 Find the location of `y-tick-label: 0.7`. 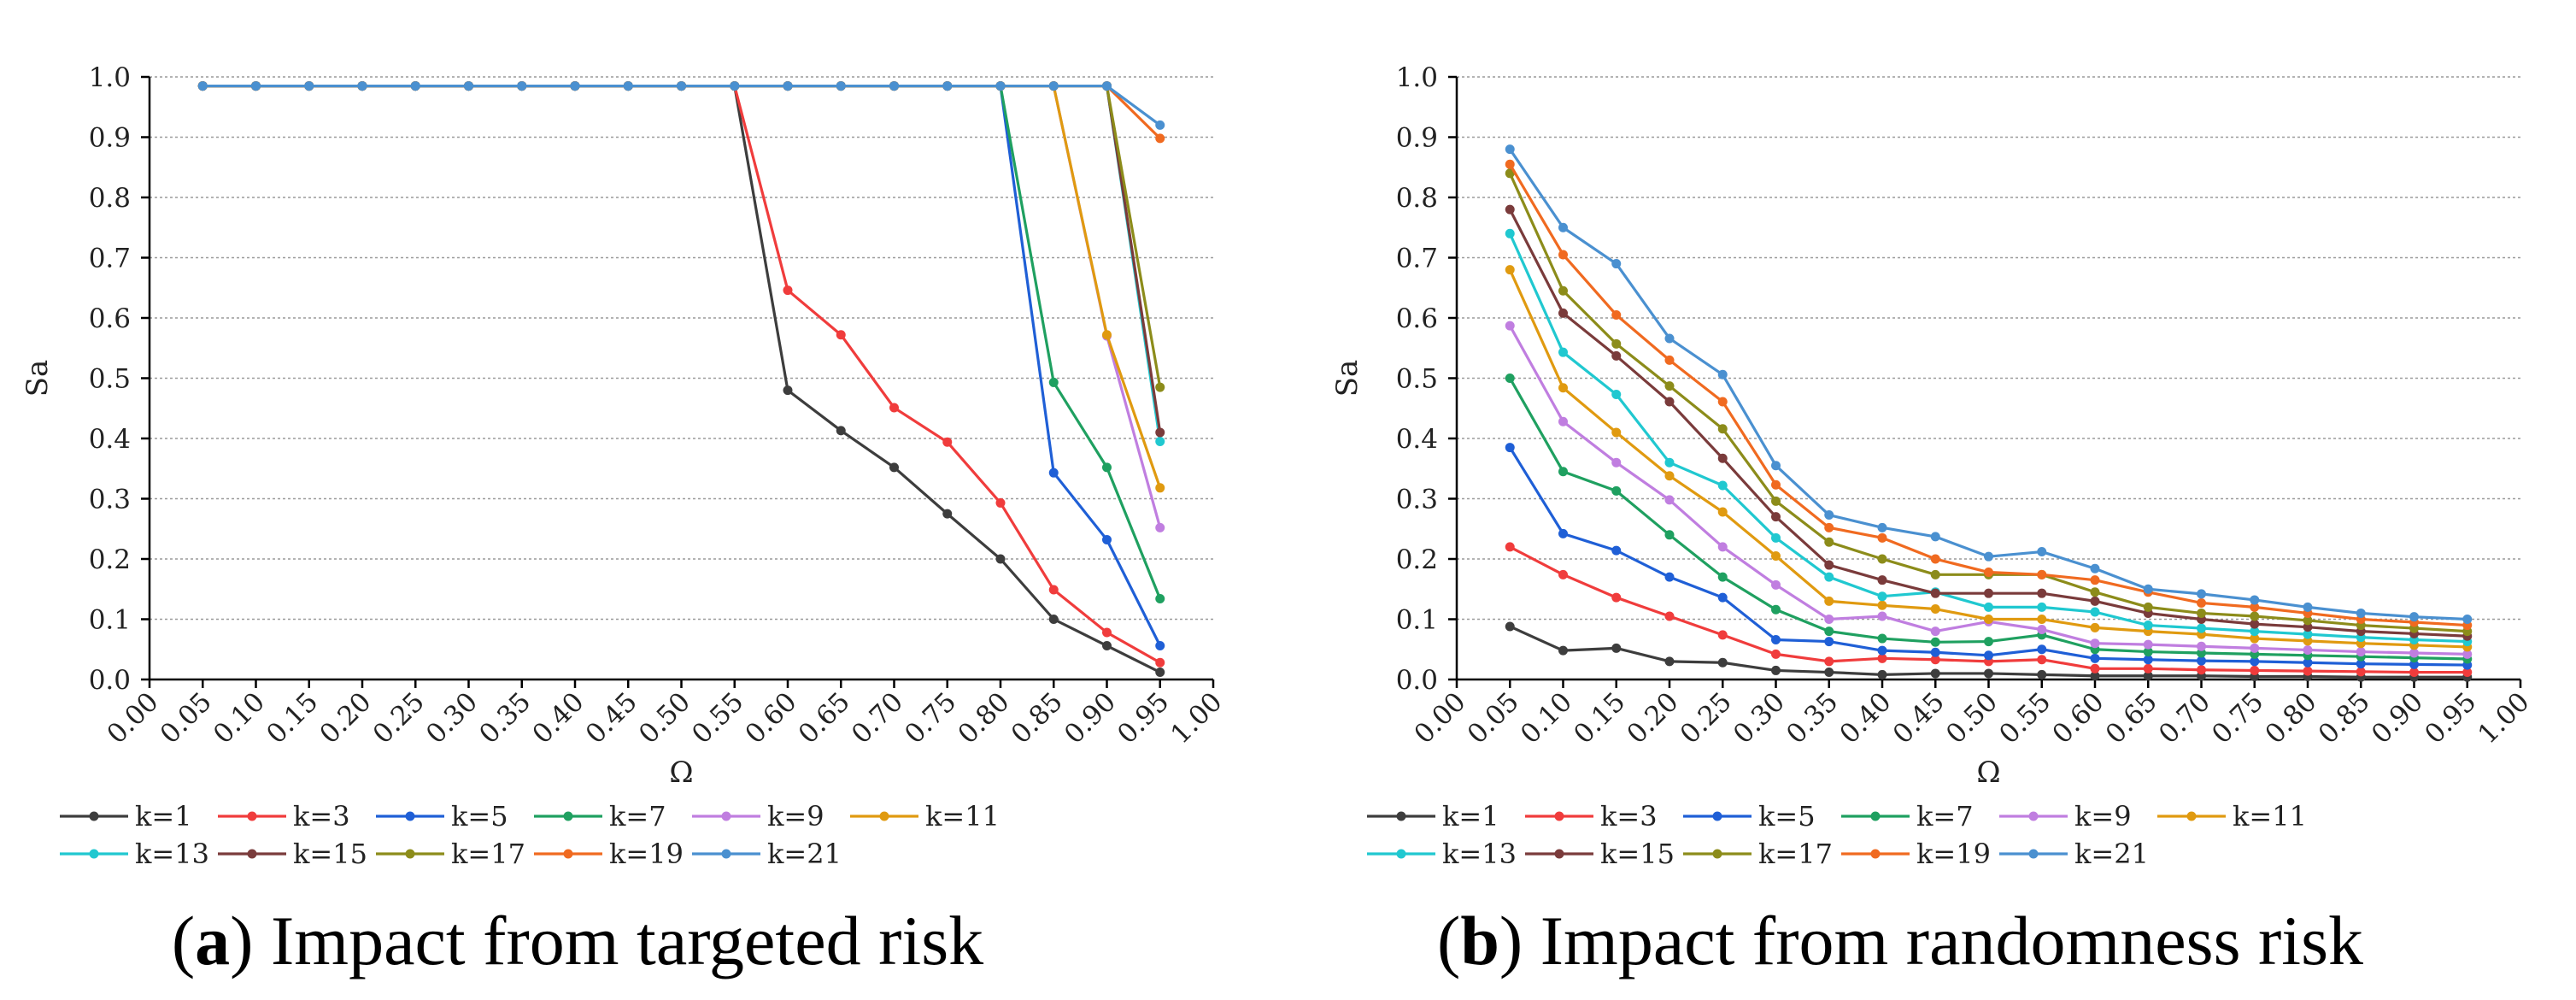

y-tick-label: 0.7 is located at coordinates (110, 259).